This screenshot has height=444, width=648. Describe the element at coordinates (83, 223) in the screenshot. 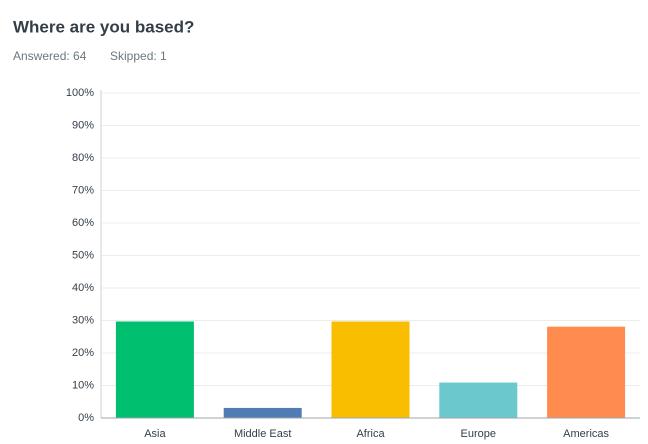

I see `y-tick-label: 60%` at that location.